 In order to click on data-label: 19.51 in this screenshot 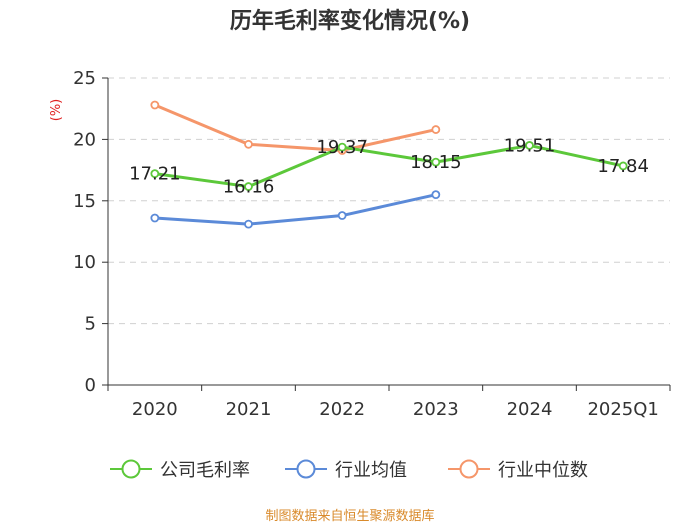, I will do `click(530, 145)`.